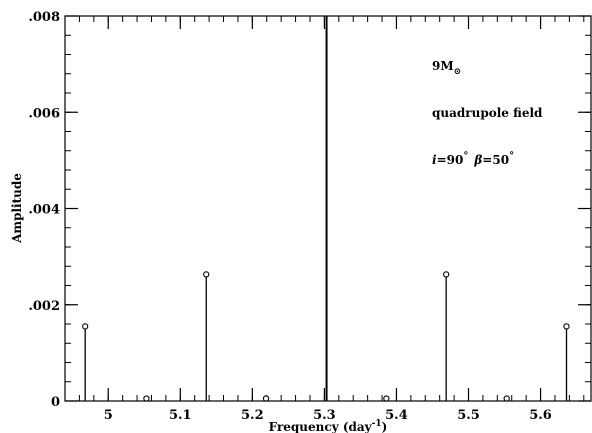 Image resolution: width=592 pixels, height=433 pixels. What do you see at coordinates (180, 415) in the screenshot?
I see `x-tick-label: 5.1` at bounding box center [180, 415].